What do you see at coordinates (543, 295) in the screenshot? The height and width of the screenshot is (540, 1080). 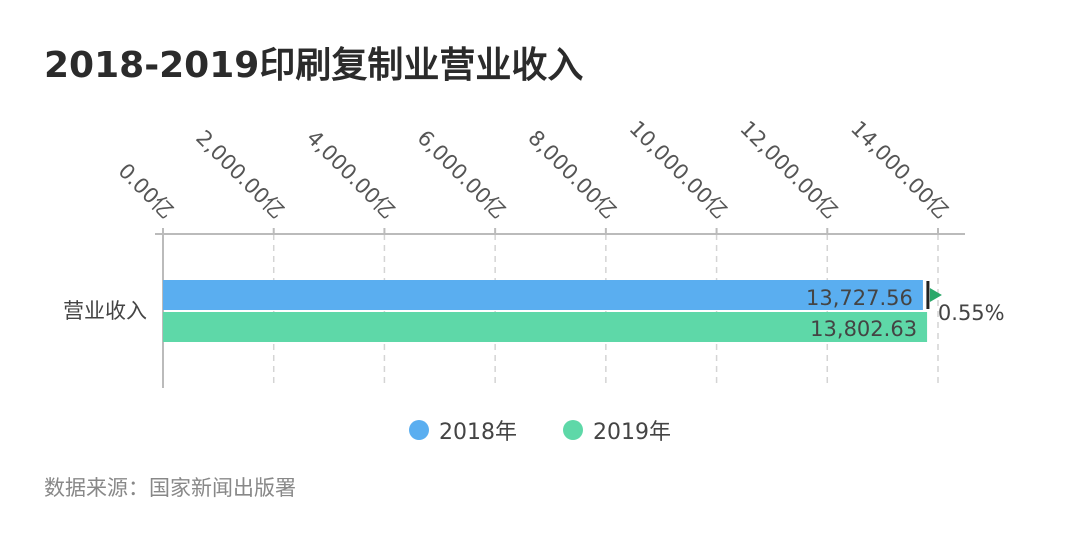 I see `bar-2018年` at bounding box center [543, 295].